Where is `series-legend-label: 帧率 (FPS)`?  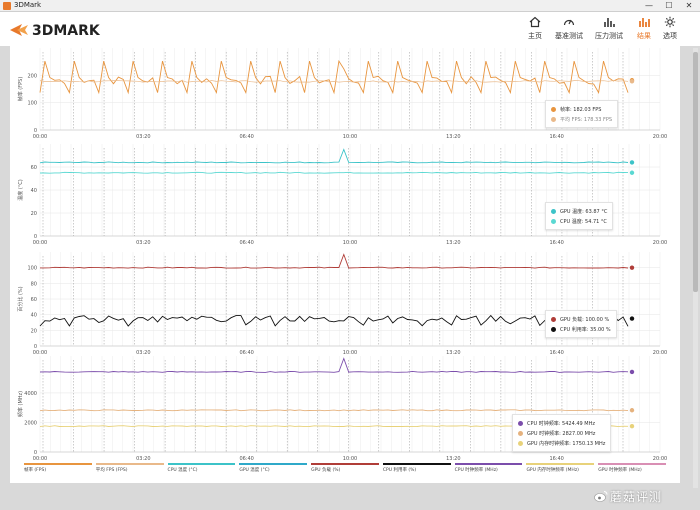 series-legend-label: 帧率 (FPS) is located at coordinates (35, 470).